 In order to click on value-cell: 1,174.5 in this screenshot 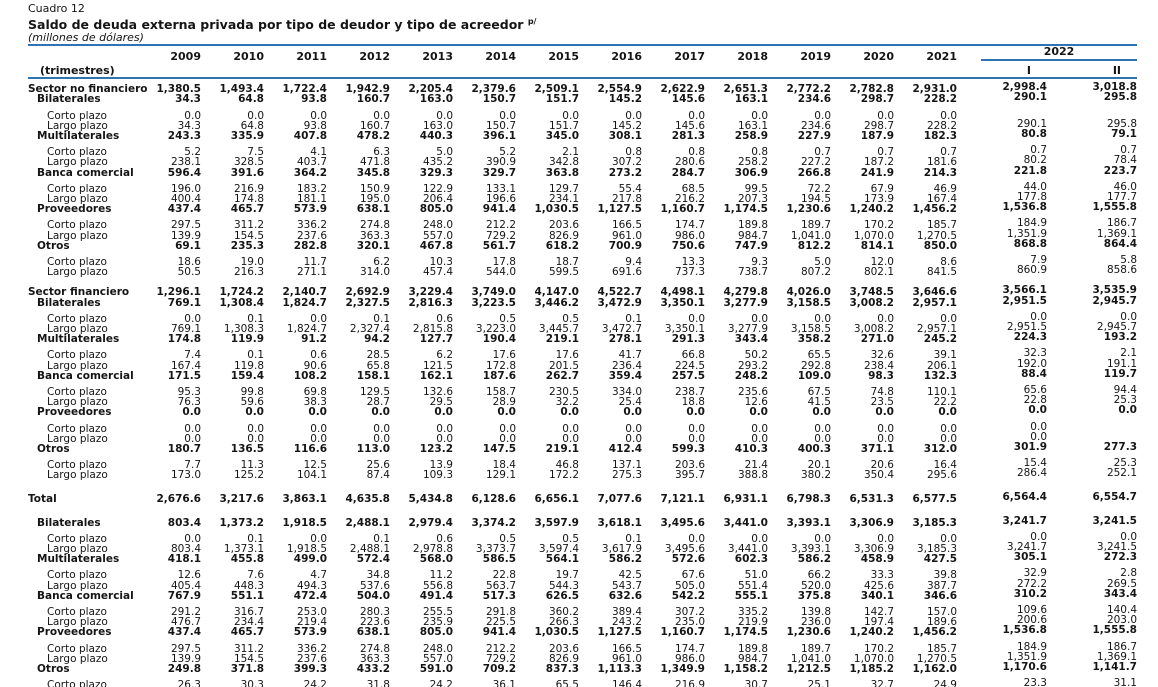, I will do `click(745, 632)`.